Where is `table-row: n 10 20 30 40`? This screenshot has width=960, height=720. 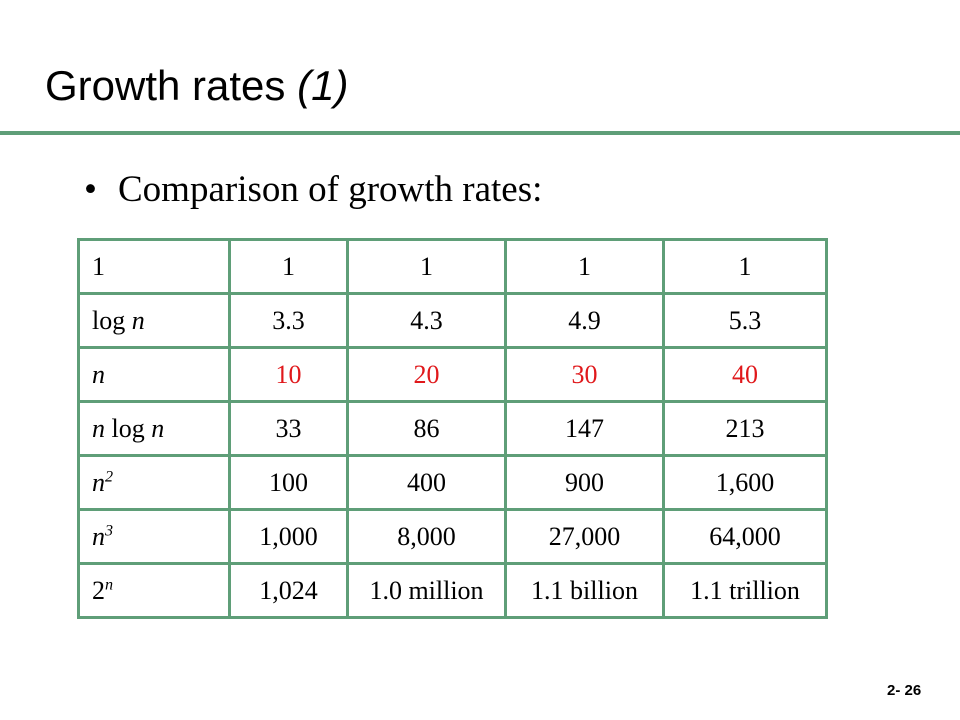
table-row: n 10 20 30 40 is located at coordinates (452, 374).